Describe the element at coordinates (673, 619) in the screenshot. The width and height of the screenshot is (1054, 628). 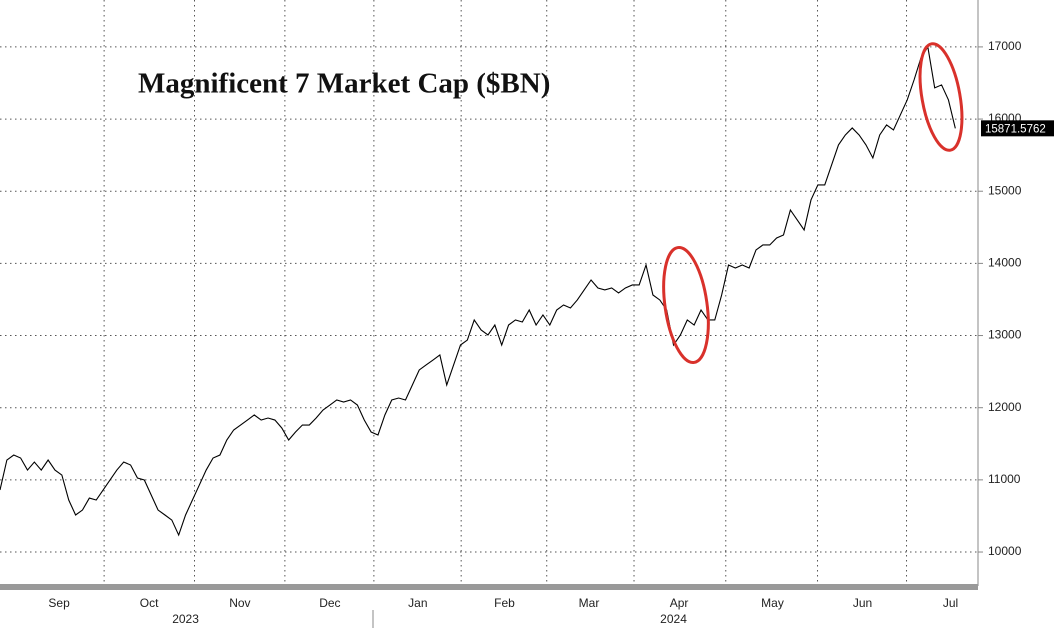
I see `year-label: 2024` at that location.